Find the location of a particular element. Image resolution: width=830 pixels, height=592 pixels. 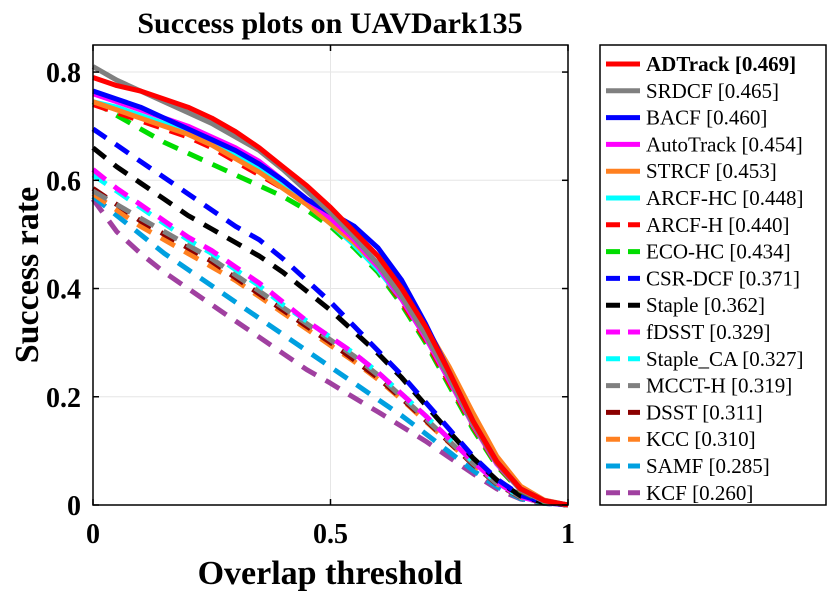

legend-label: Staple [0.362] is located at coordinates (705, 305).